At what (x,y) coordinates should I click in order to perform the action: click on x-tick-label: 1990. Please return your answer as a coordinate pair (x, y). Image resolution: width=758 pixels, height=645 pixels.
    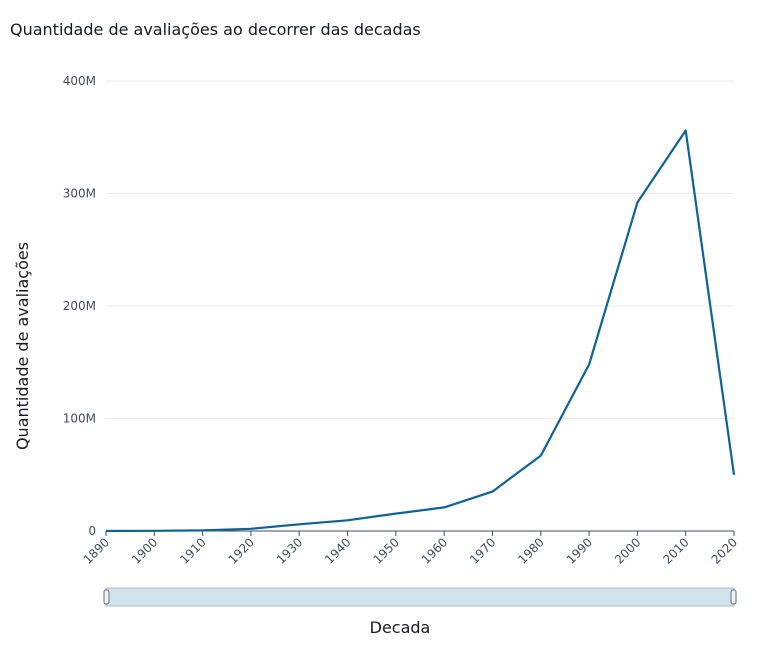
    Looking at the image, I should click on (579, 550).